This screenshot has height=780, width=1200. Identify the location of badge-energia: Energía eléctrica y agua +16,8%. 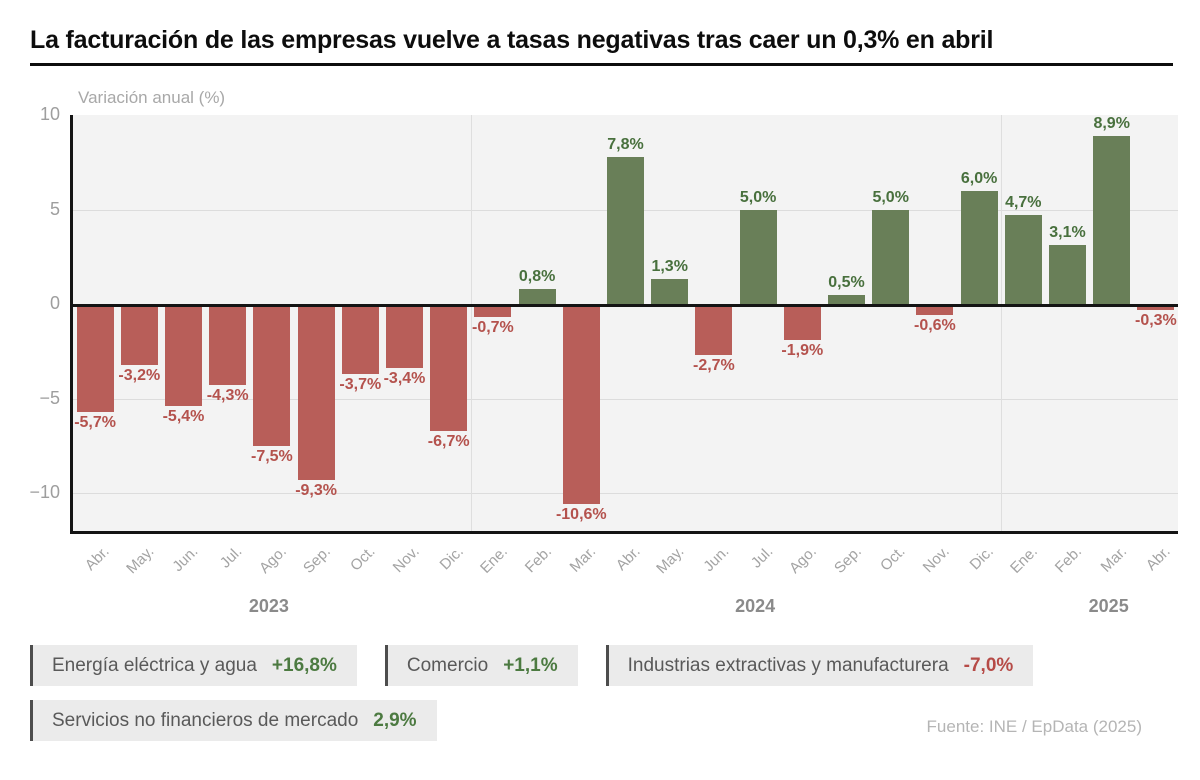
(193, 665).